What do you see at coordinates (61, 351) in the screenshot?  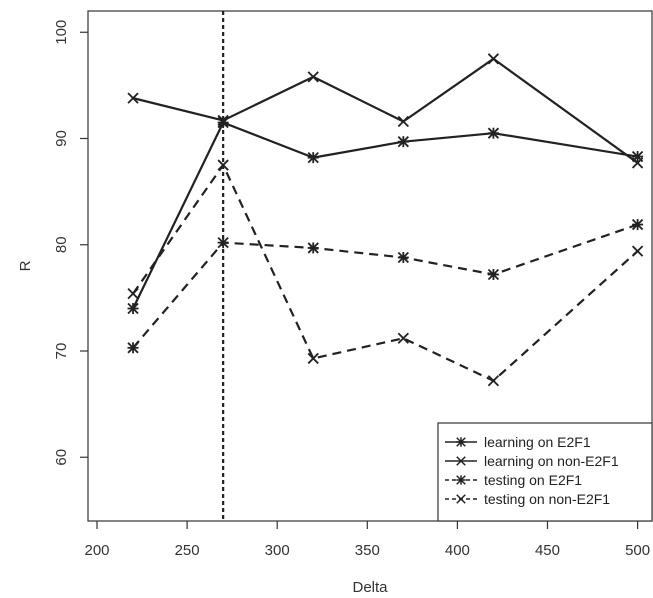 I see `y-tick-label: 70` at bounding box center [61, 351].